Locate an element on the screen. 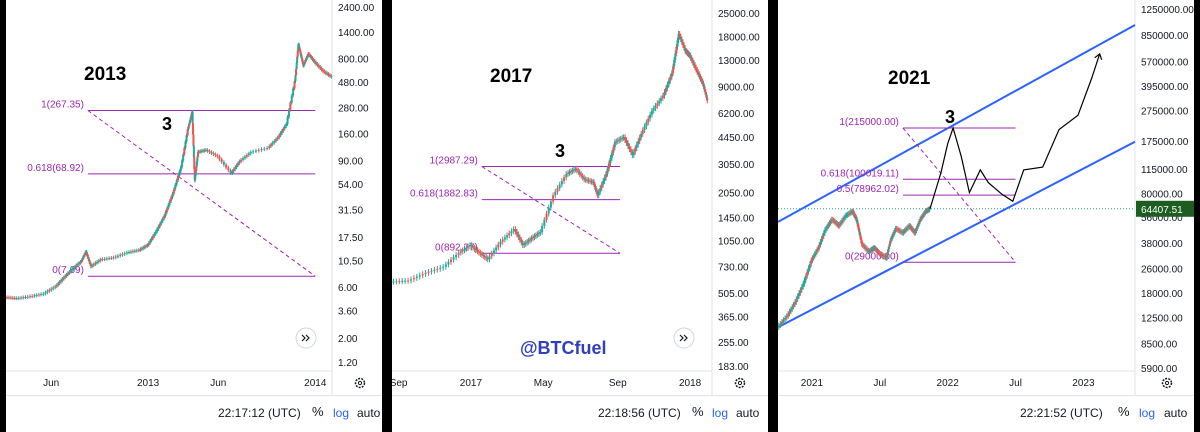 Image resolution: width=1200 pixels, height=432 pixels. x-tick-label: 2018 is located at coordinates (690, 383).